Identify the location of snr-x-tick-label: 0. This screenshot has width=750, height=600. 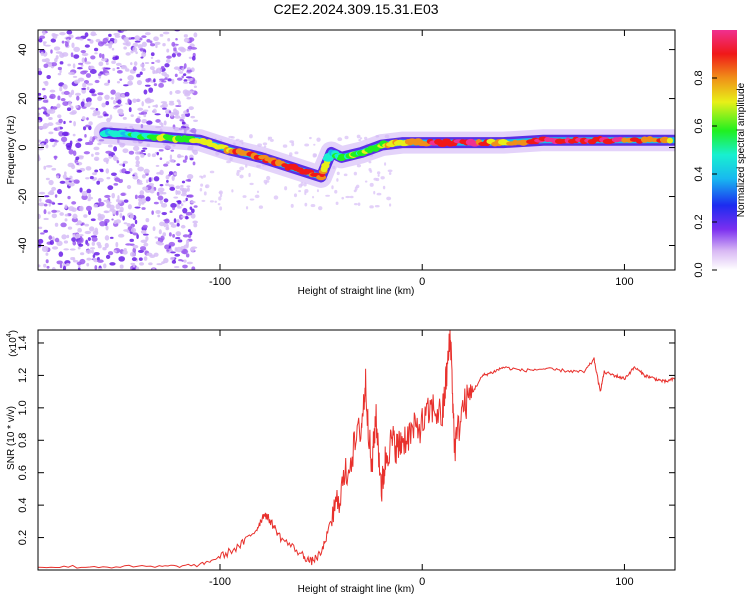
(422, 582).